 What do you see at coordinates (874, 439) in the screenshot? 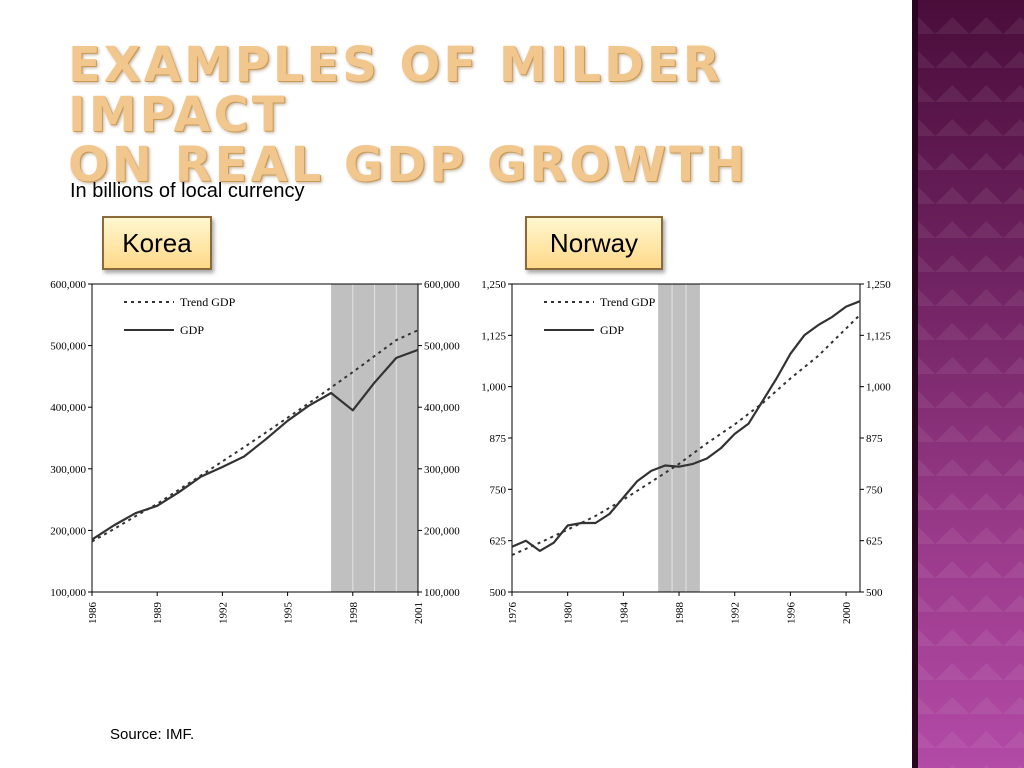
I see `norway-y-tick-label-right-3: 875` at bounding box center [874, 439].